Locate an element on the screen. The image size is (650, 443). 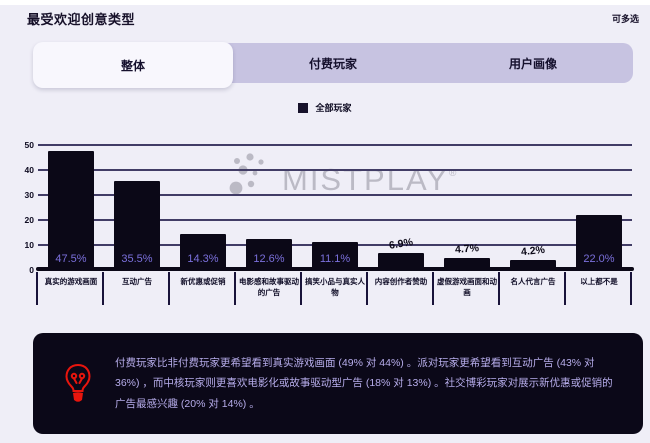
x-axis-line is located at coordinates (335, 269).